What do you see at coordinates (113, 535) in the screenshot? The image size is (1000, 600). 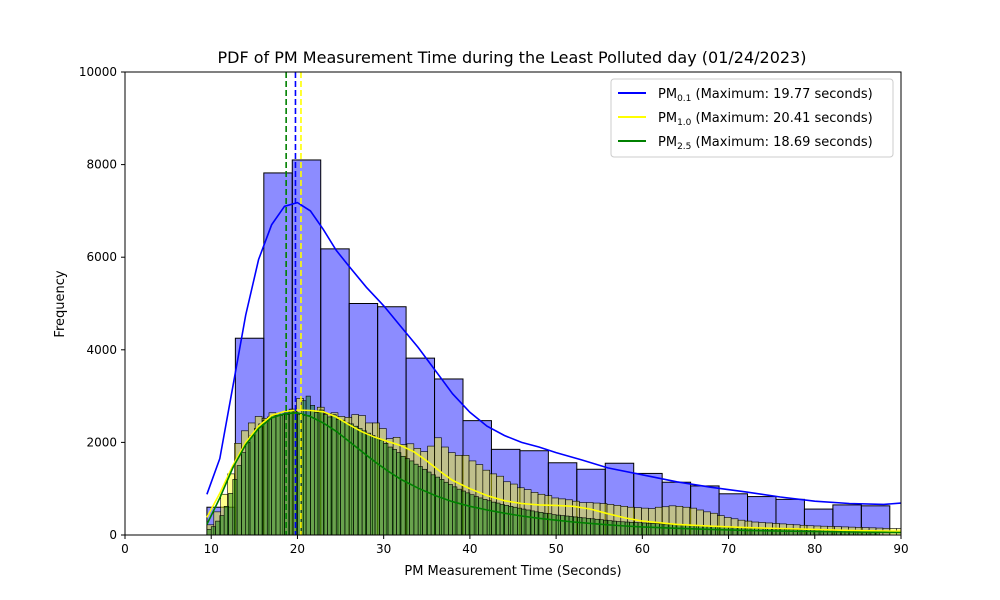 I see `y-tick-label: 0` at bounding box center [113, 535].